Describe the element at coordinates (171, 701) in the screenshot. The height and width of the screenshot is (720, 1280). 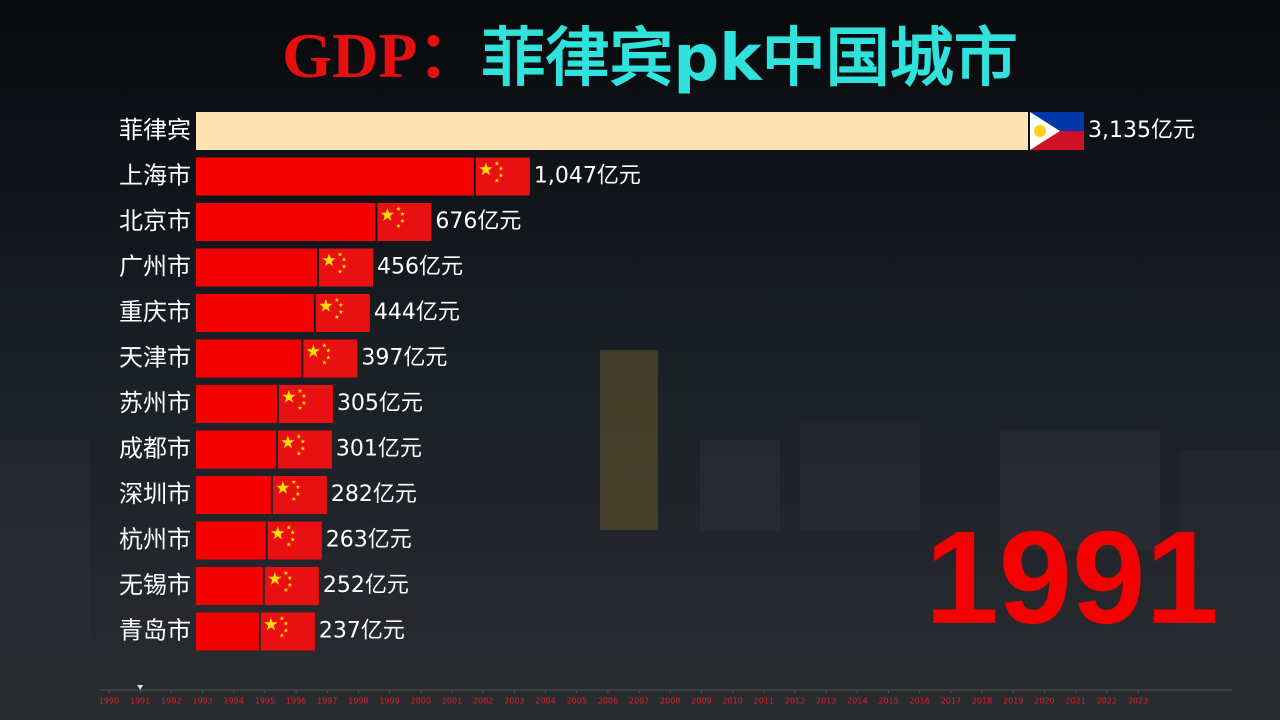
I see `timeline-label: 1992` at that location.